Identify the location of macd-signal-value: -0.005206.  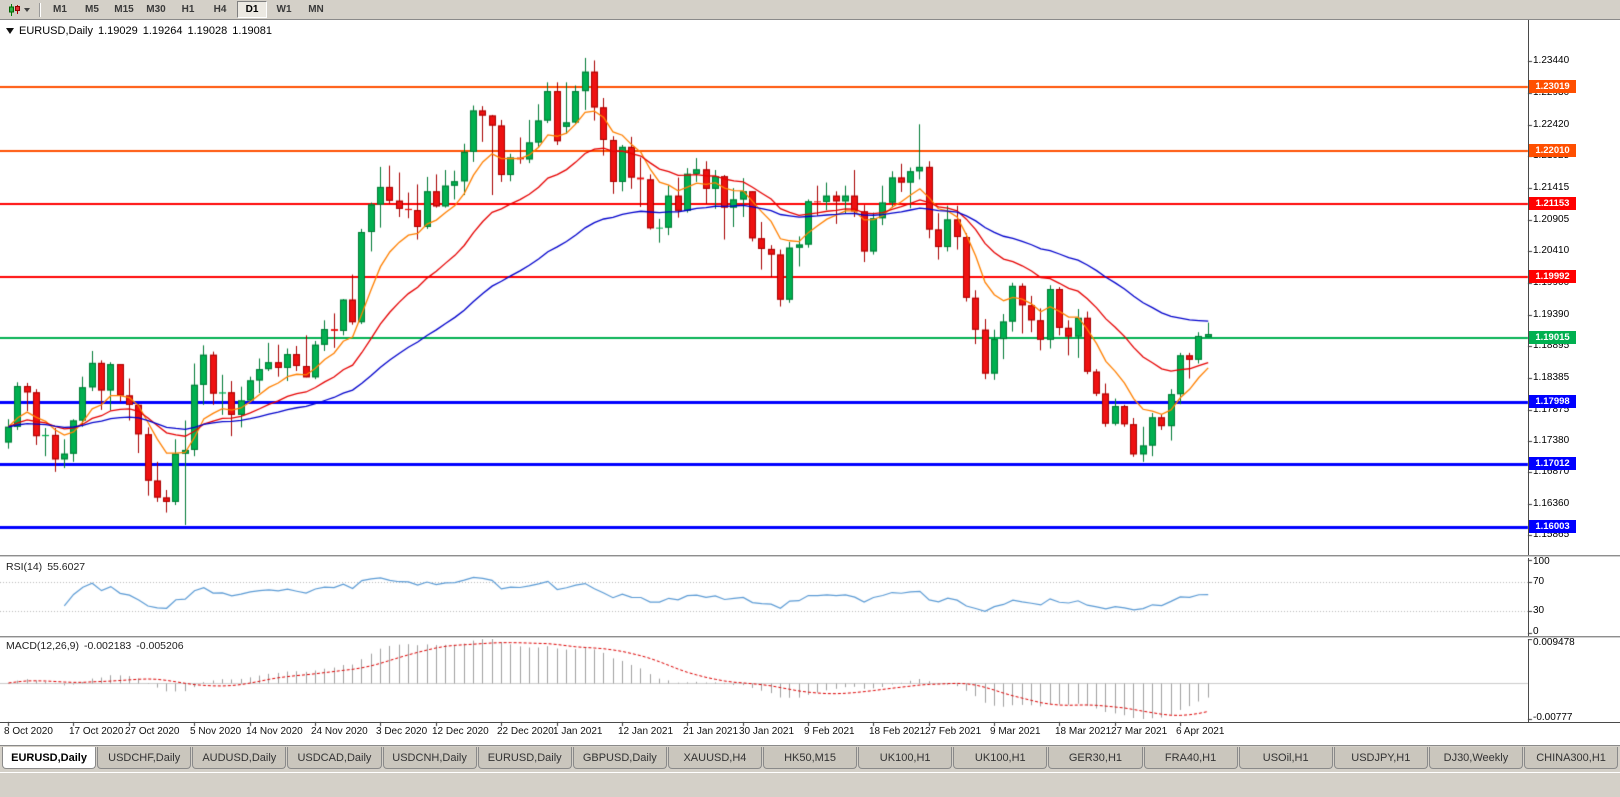
(160, 646).